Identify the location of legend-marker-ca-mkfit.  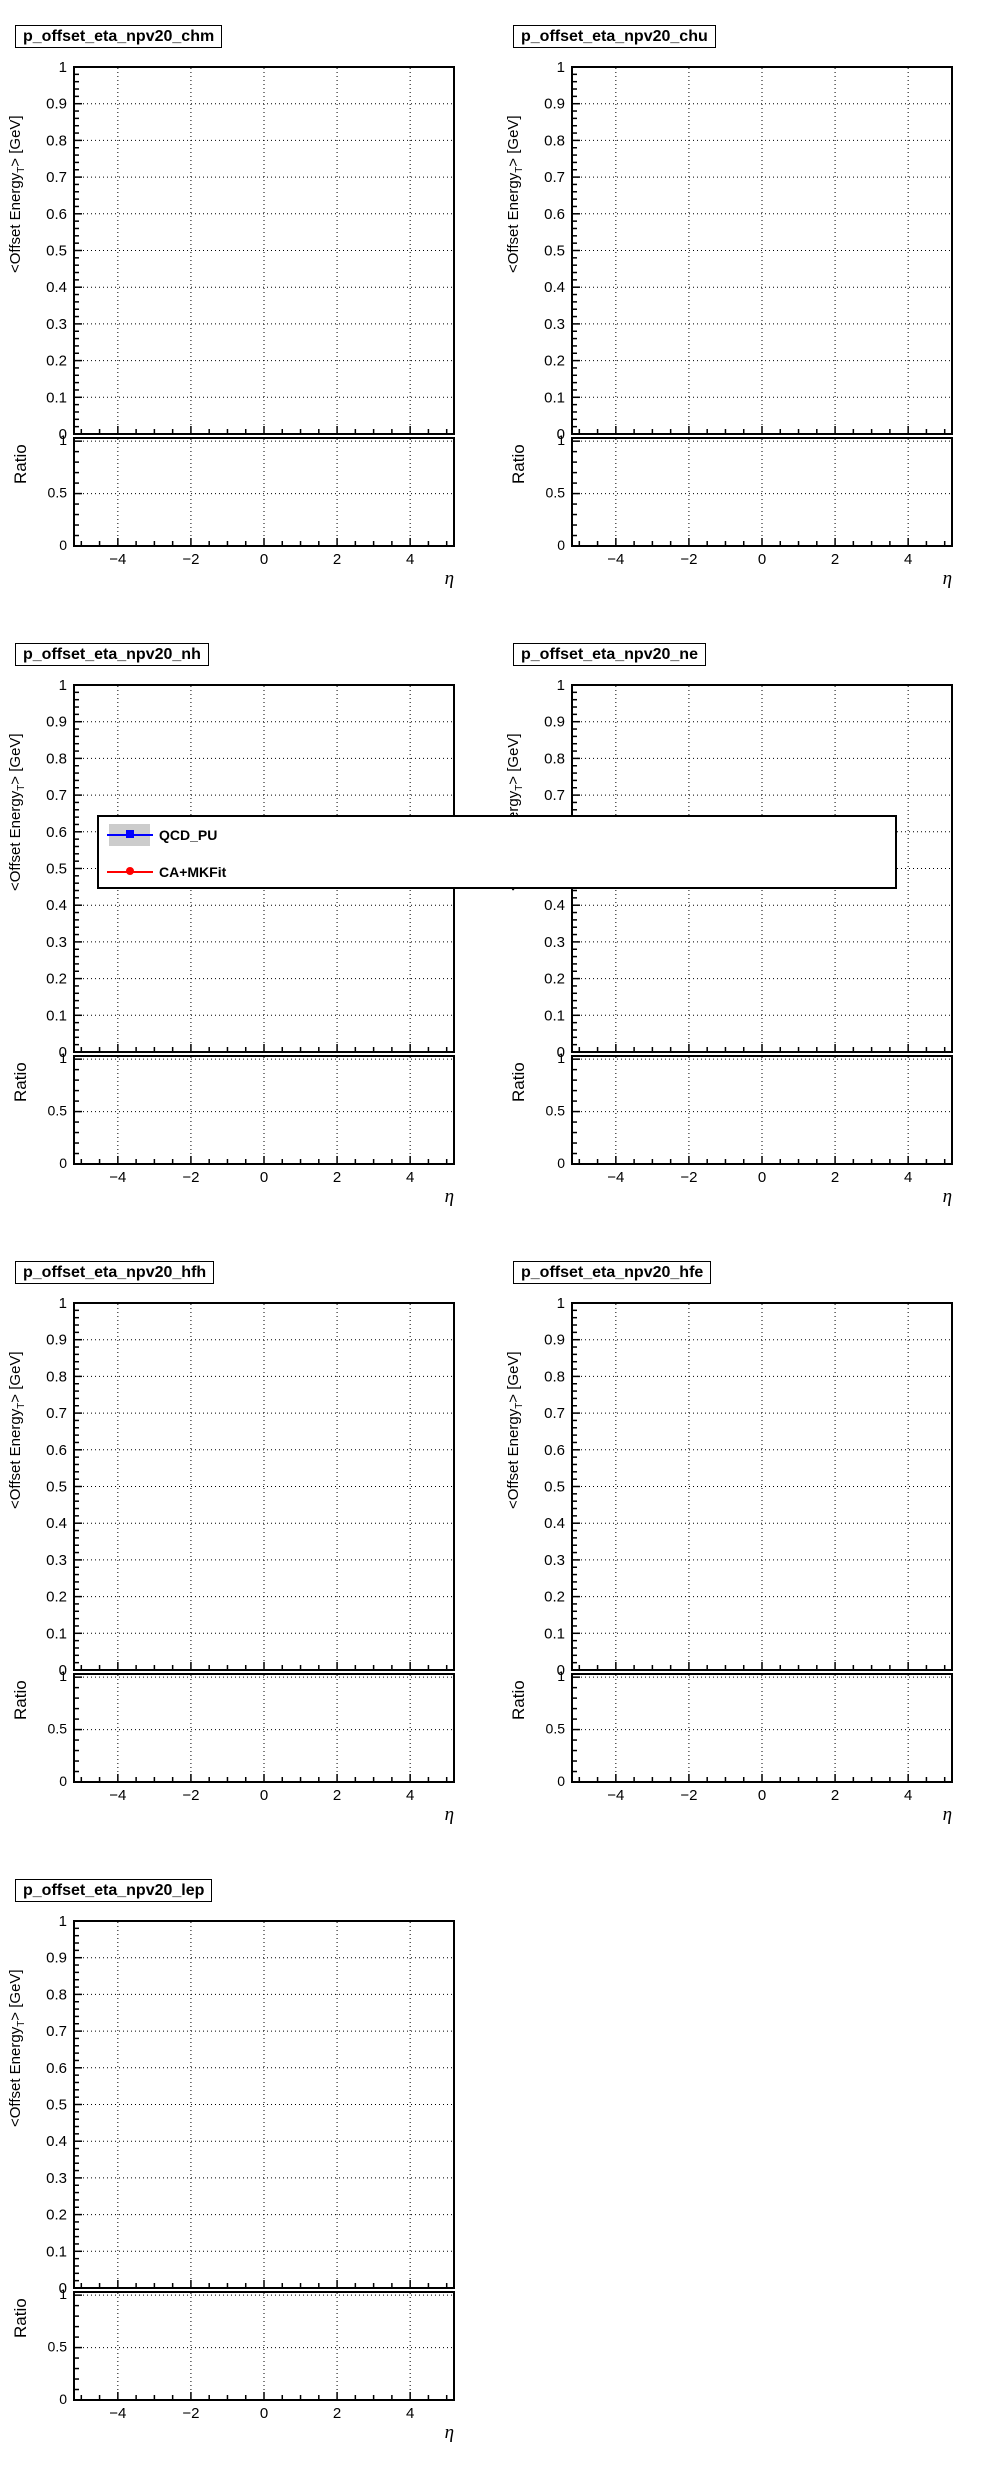
(130, 871).